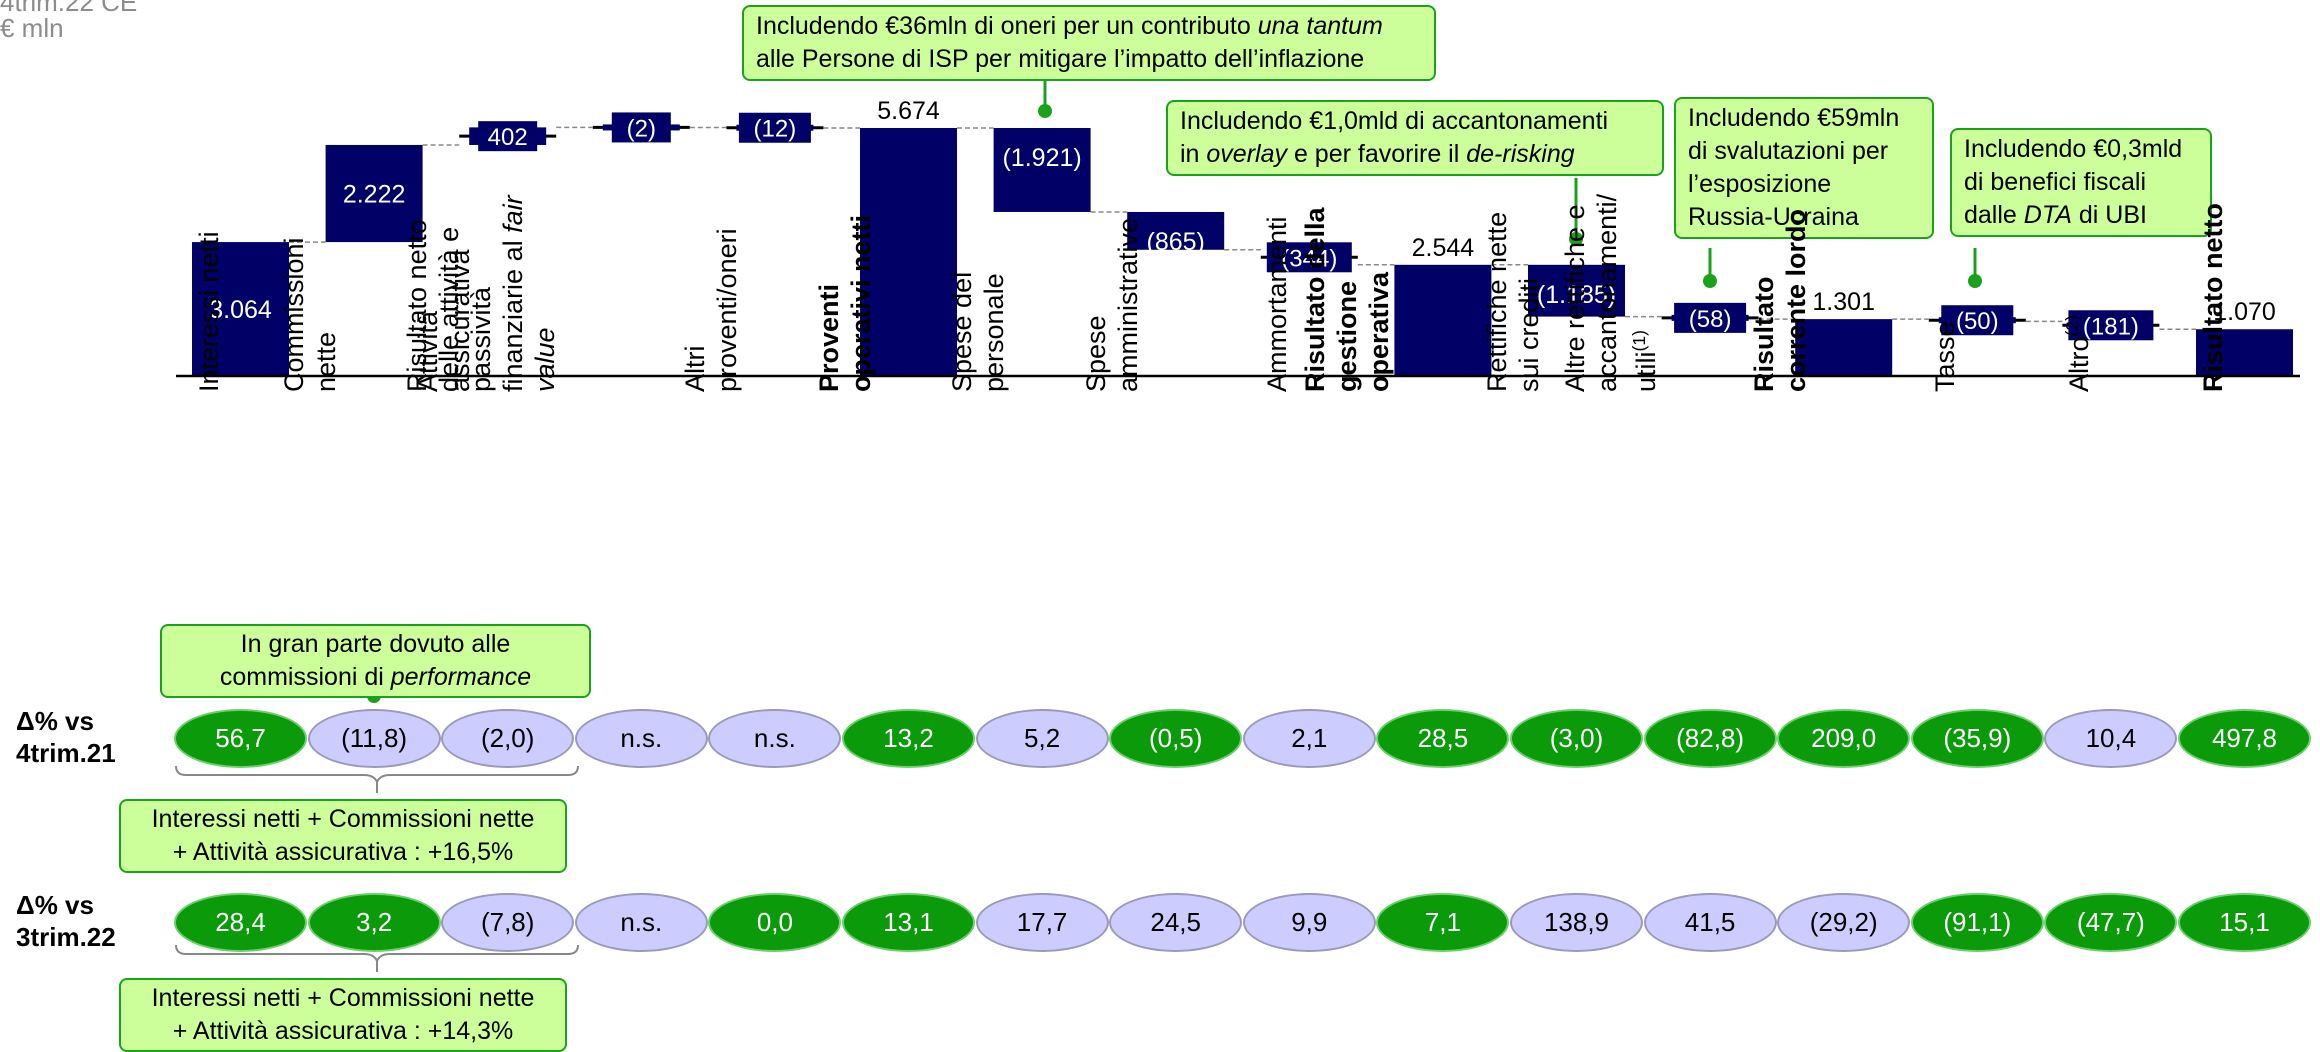  What do you see at coordinates (2244, 922) in the screenshot?
I see `delta-pill: 15,1` at bounding box center [2244, 922].